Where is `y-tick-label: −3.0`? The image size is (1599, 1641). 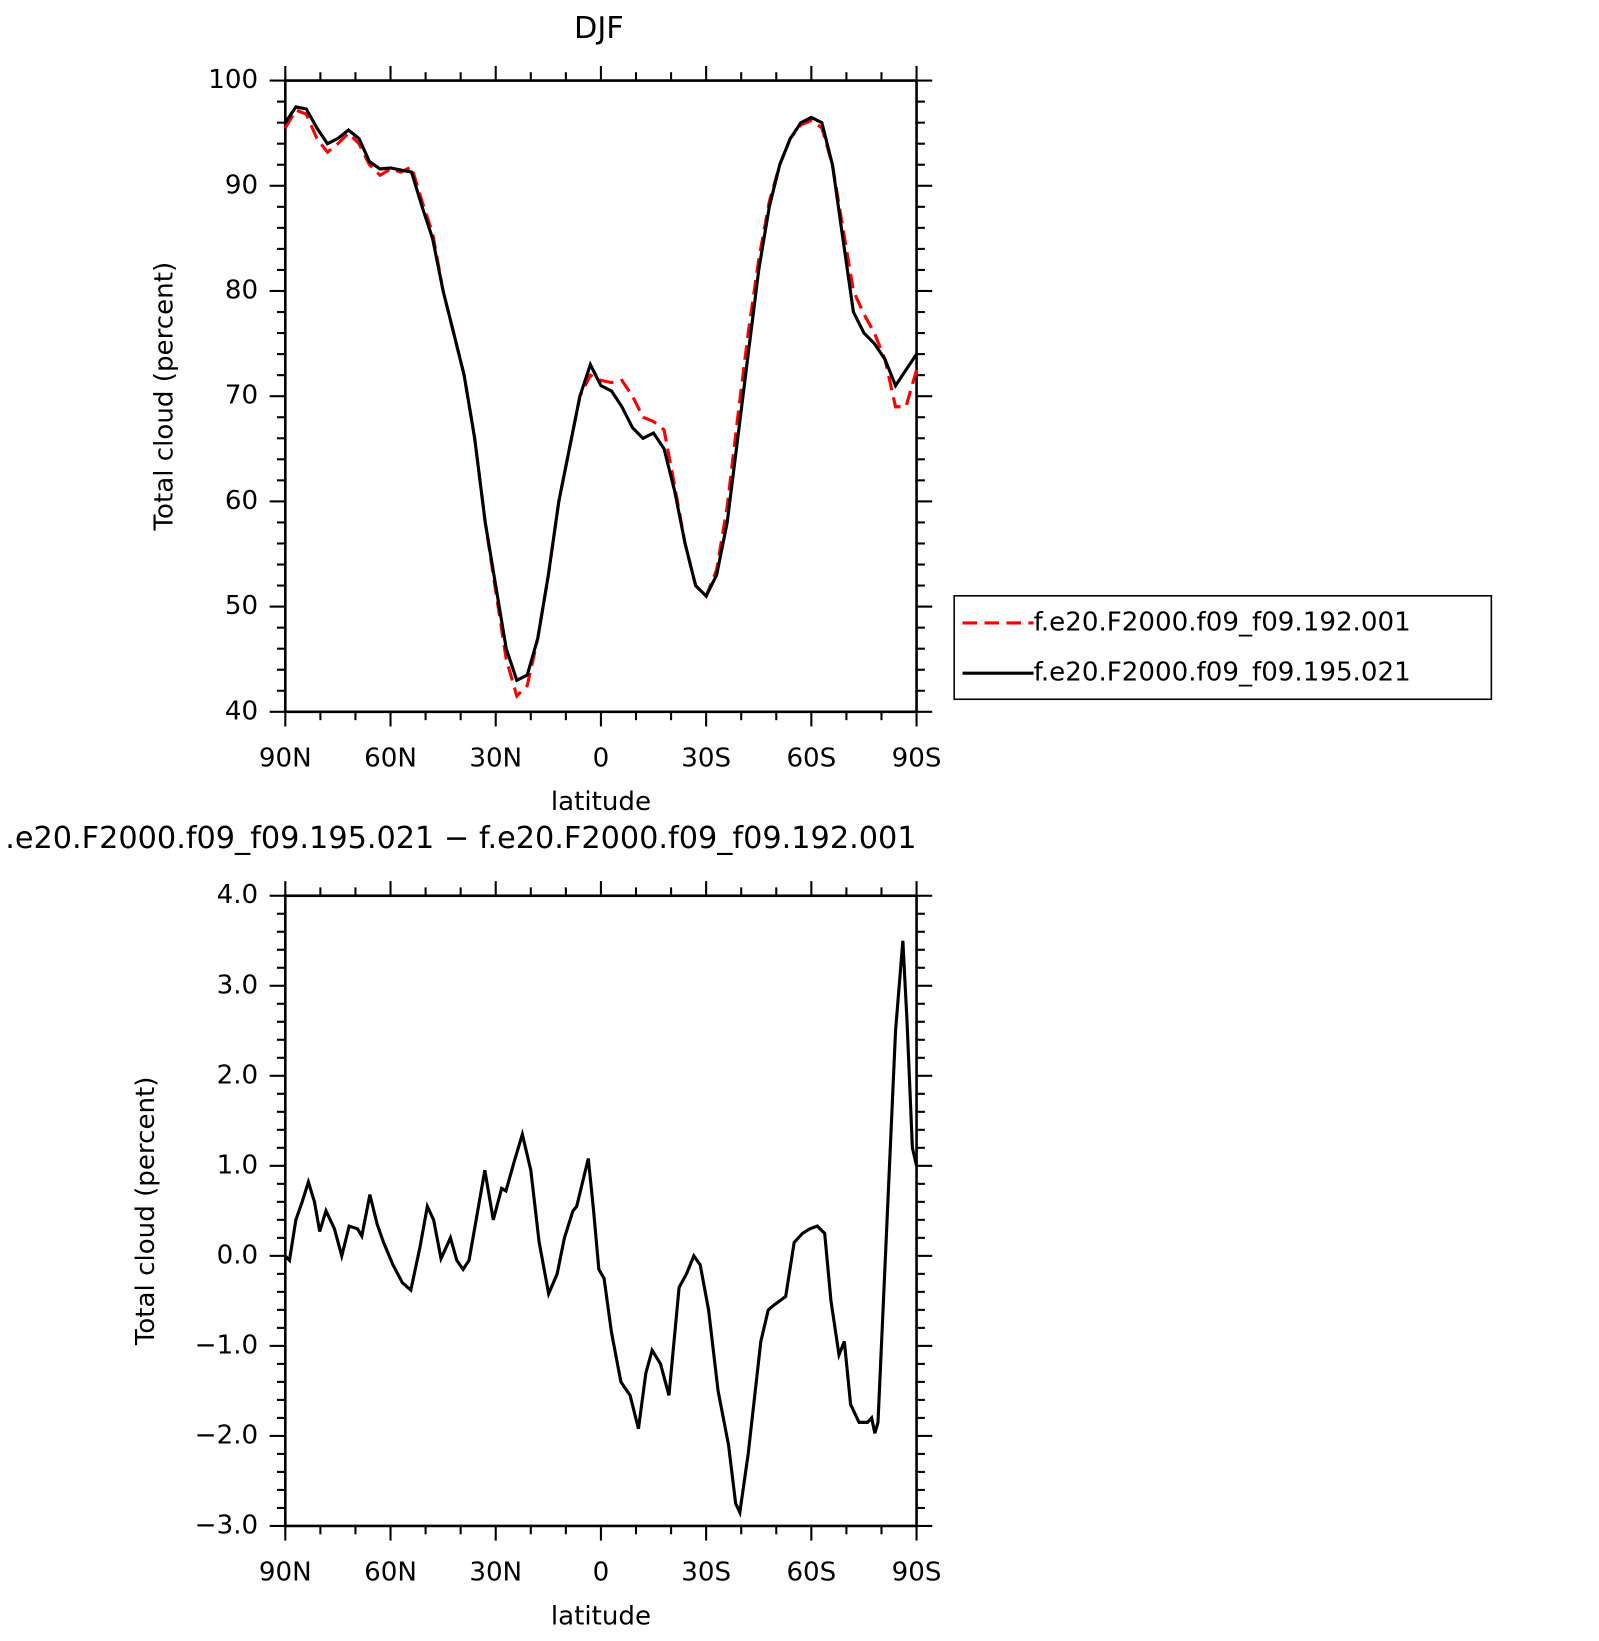
y-tick-label: −3.0 is located at coordinates (226, 1525).